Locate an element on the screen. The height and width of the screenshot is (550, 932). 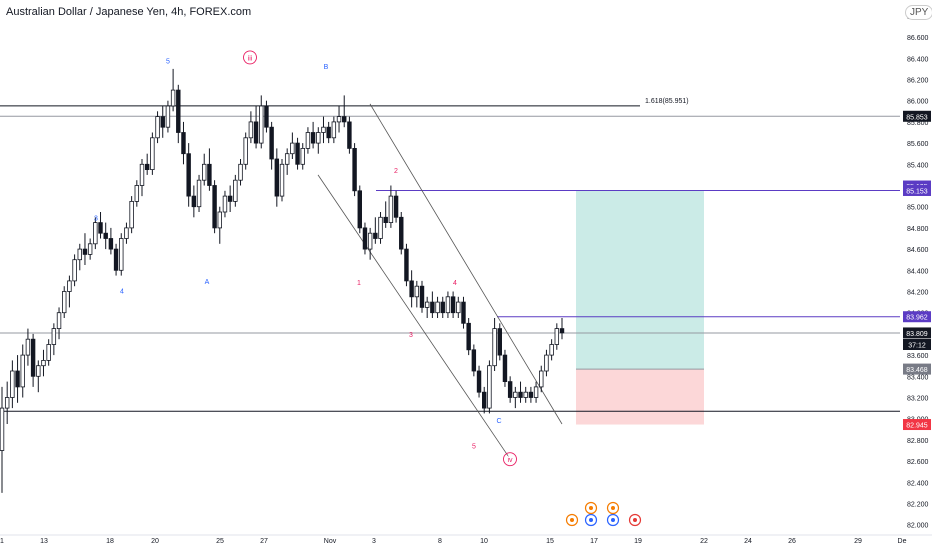
stop-loss-zone is located at coordinates (640, 397).